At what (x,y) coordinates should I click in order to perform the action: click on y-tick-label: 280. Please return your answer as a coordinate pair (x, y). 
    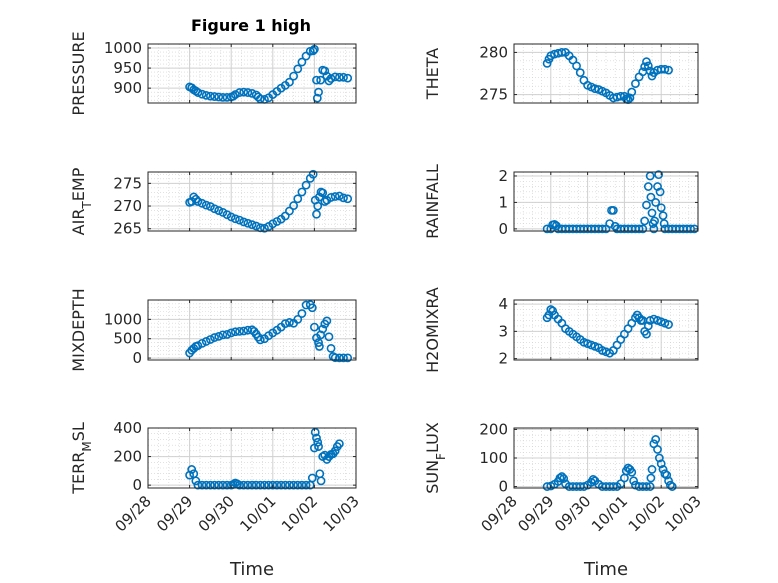
    Looking at the image, I should click on (493, 52).